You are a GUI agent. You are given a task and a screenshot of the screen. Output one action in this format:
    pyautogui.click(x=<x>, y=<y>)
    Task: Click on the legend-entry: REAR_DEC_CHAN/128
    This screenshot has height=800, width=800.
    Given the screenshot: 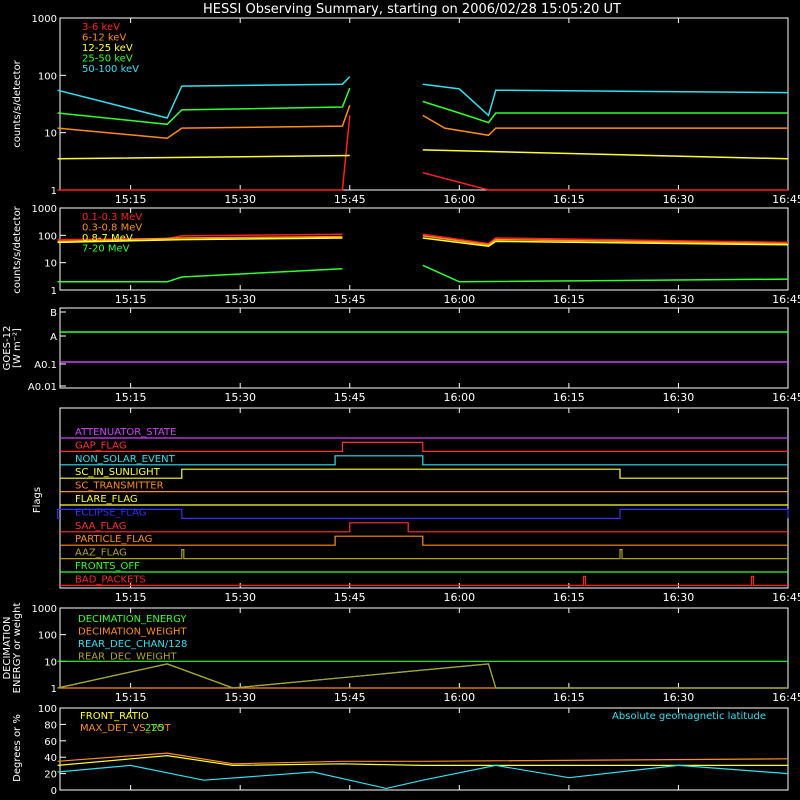 What is the action you would take?
    pyautogui.click(x=132, y=644)
    